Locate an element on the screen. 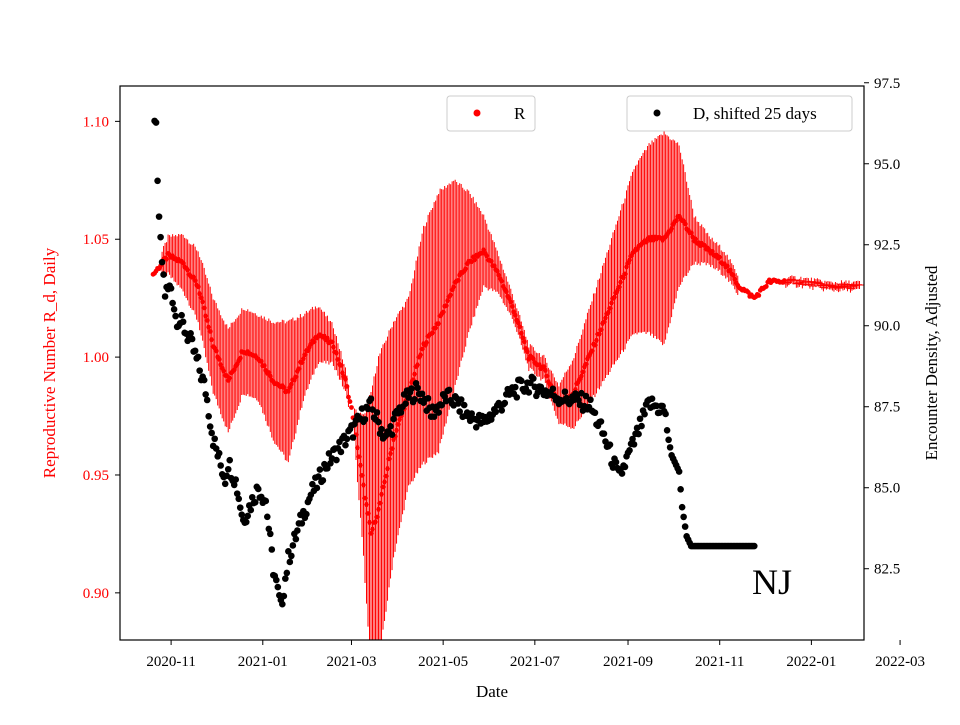 The width and height of the screenshot is (960, 725). x-tick-label: 2021-11 is located at coordinates (719, 662).